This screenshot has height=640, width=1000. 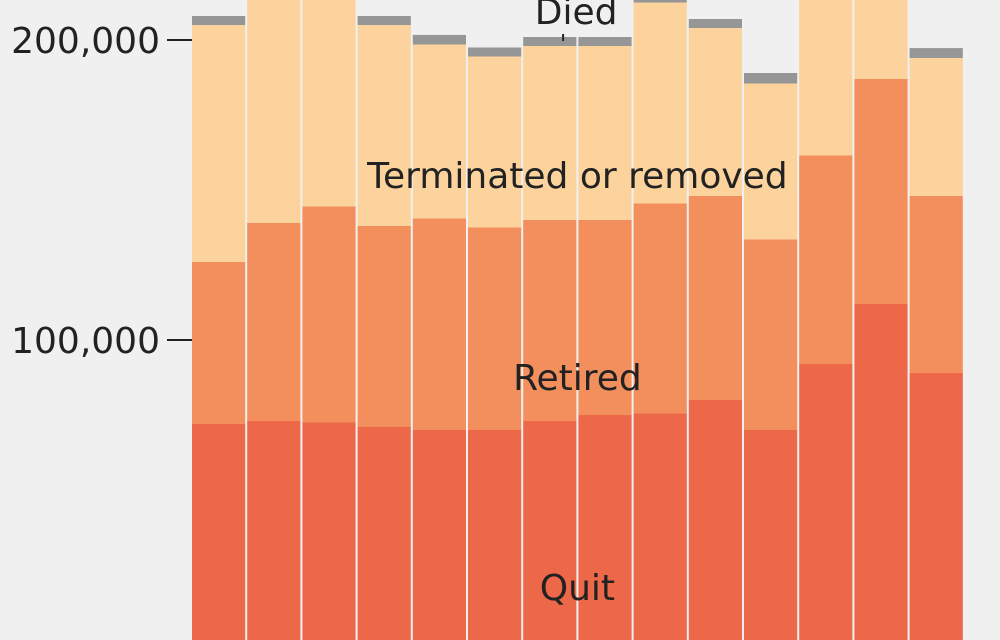 What do you see at coordinates (85, 41) in the screenshot?
I see `y-tick-label-200000: 200,000` at bounding box center [85, 41].